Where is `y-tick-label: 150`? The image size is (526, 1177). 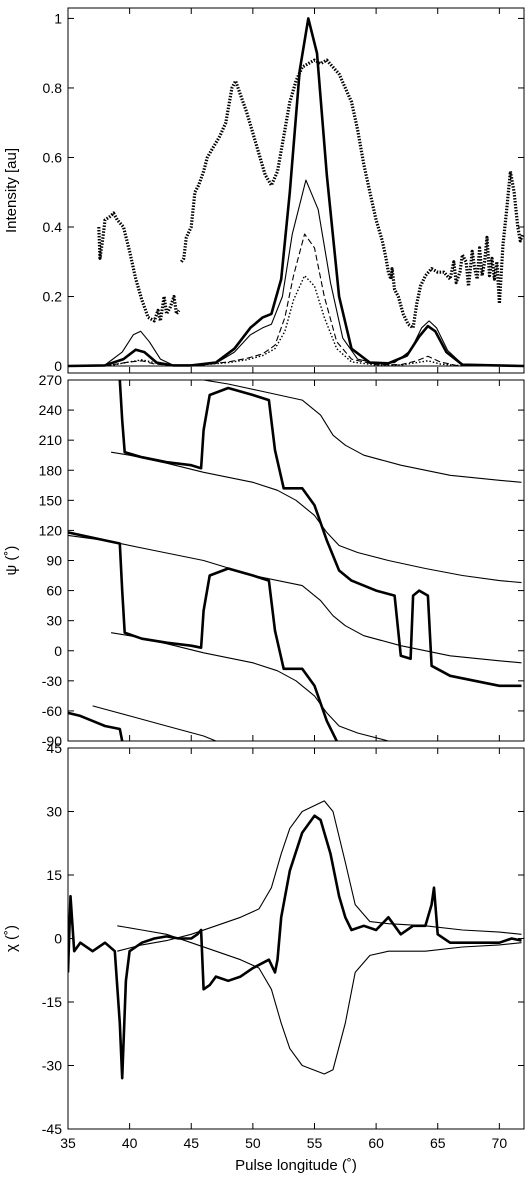 y-tick-label: 150 is located at coordinates (51, 500).